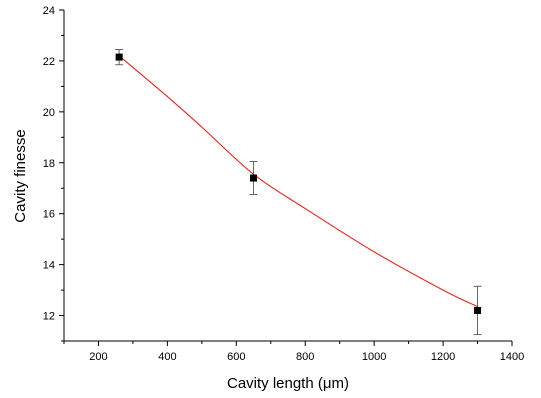 The width and height of the screenshot is (541, 398). I want to click on x-tick-label: 1000, so click(374, 357).